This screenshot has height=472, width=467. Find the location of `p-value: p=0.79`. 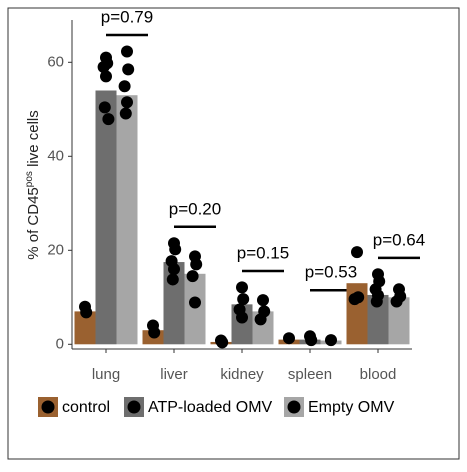

p-value: p=0.79 is located at coordinates (127, 17).